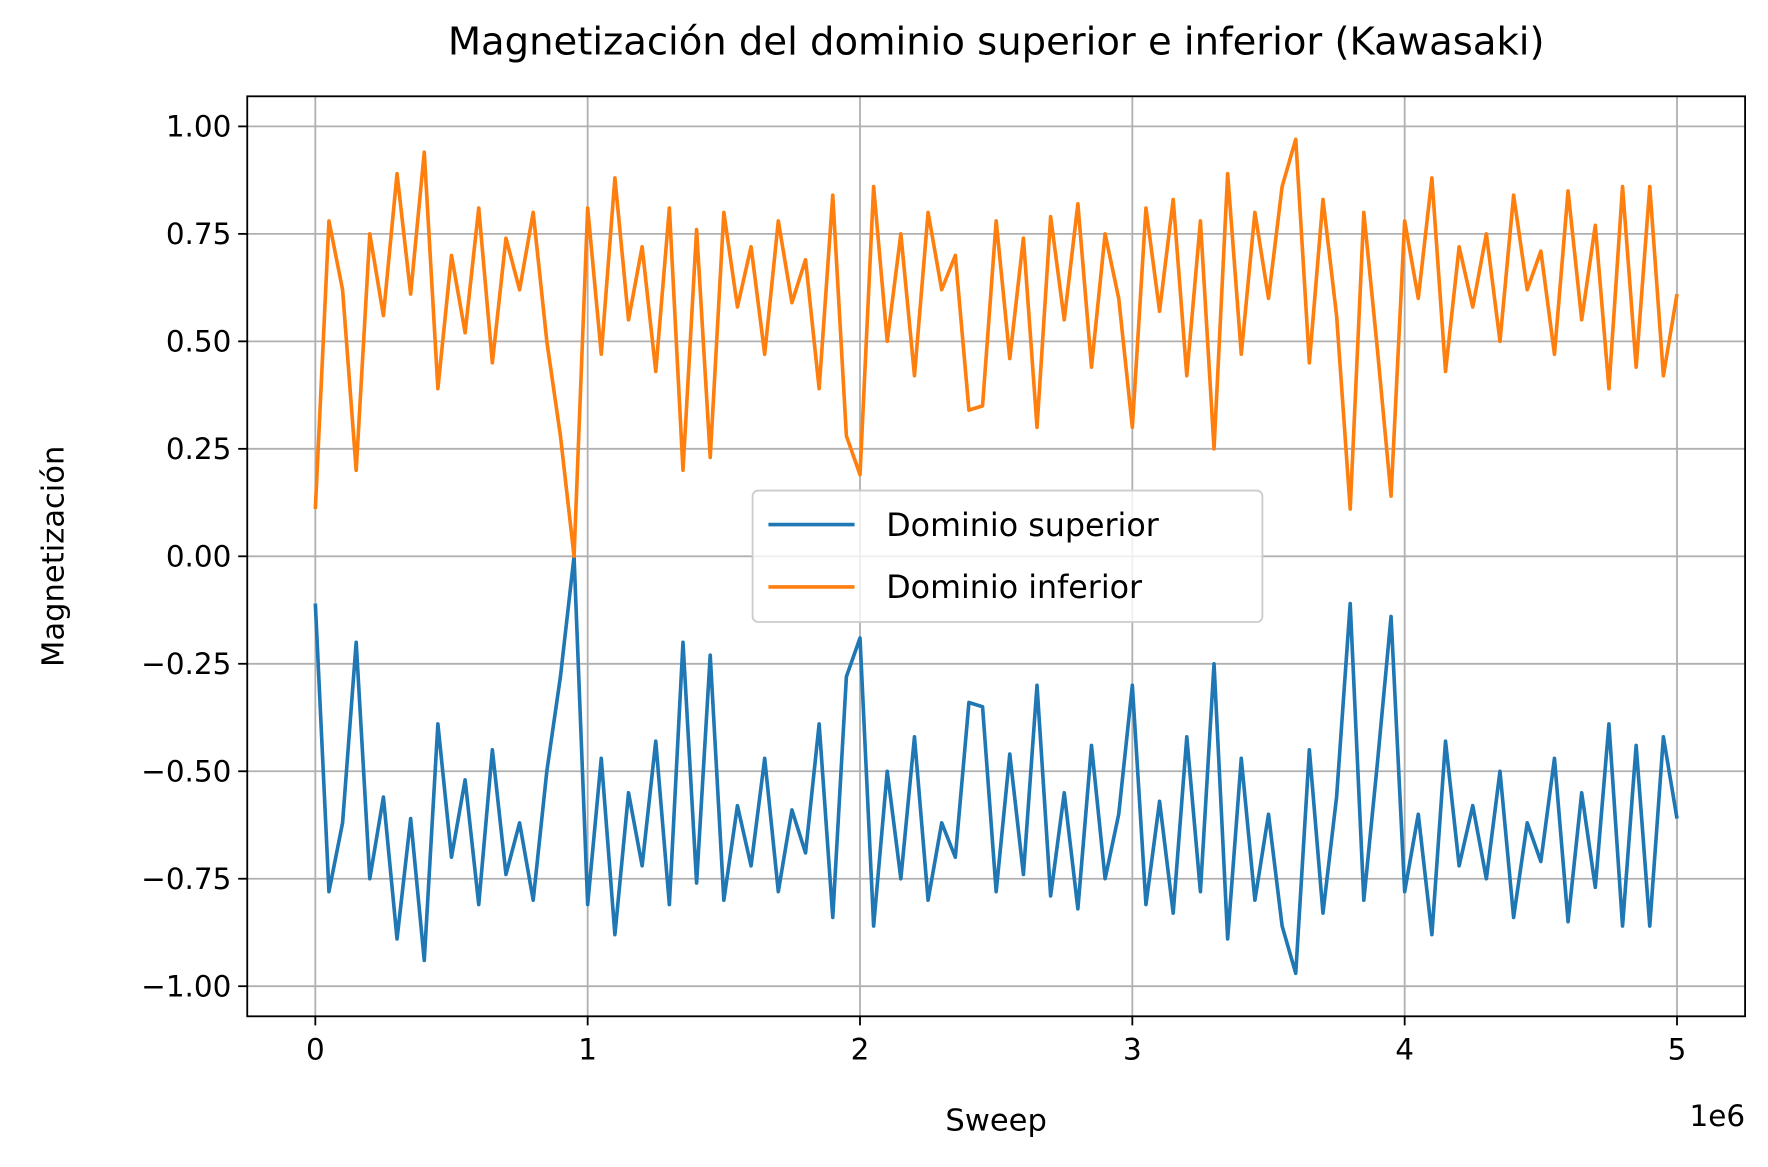 The image size is (1768, 1167). I want to click on y-tick-label: −0.25, so click(186, 664).